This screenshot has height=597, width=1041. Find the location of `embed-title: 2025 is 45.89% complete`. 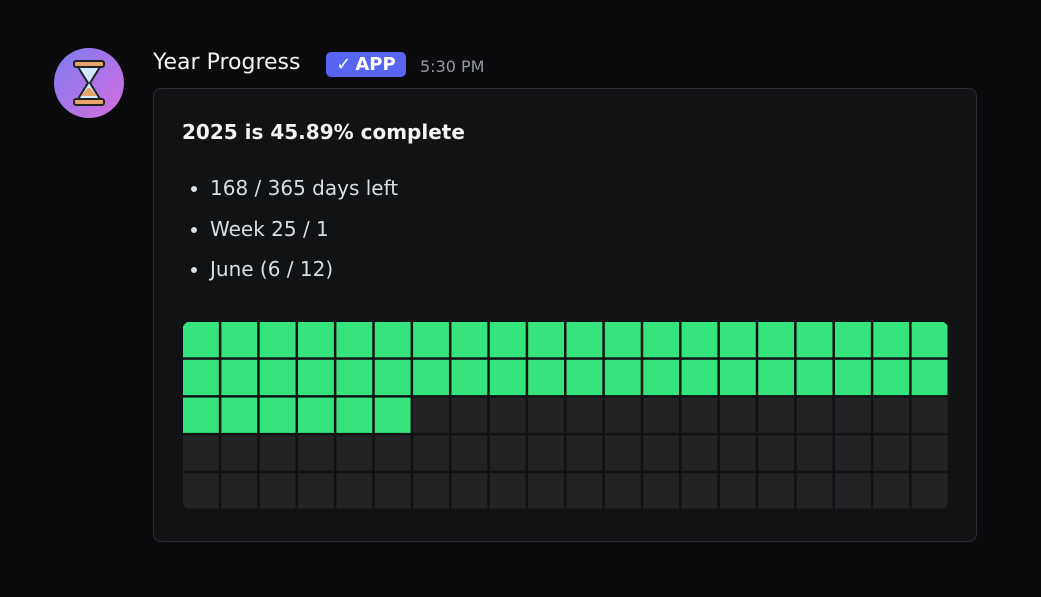

embed-title: 2025 is 45.89% complete is located at coordinates (323, 132).